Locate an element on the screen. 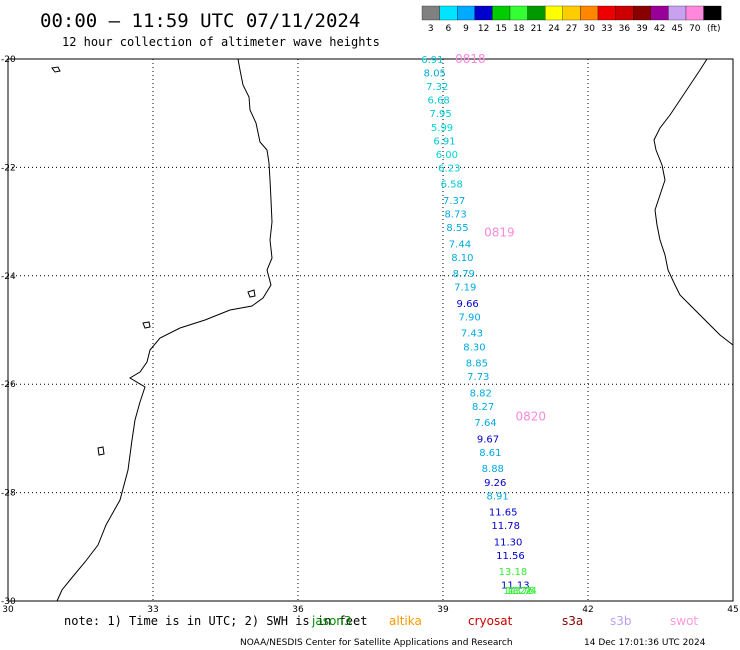 This screenshot has width=740, height=650. legend-label: 70 is located at coordinates (695, 29).